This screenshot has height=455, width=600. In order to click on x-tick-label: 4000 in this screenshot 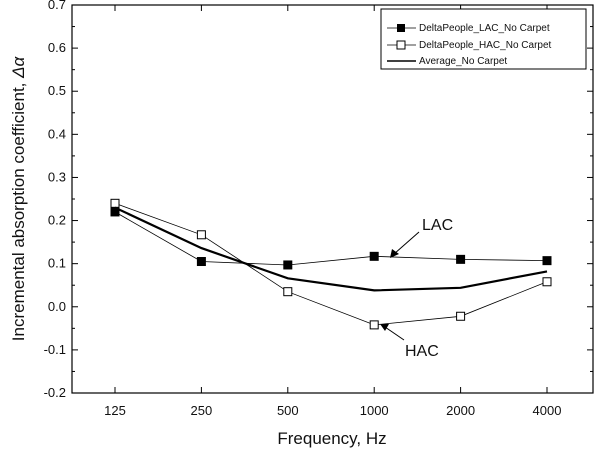, I will do `click(547, 410)`.